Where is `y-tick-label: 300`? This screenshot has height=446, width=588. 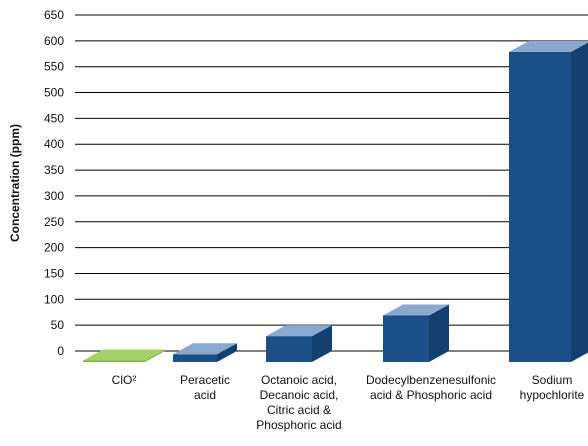 y-tick-label: 300 is located at coordinates (54, 196).